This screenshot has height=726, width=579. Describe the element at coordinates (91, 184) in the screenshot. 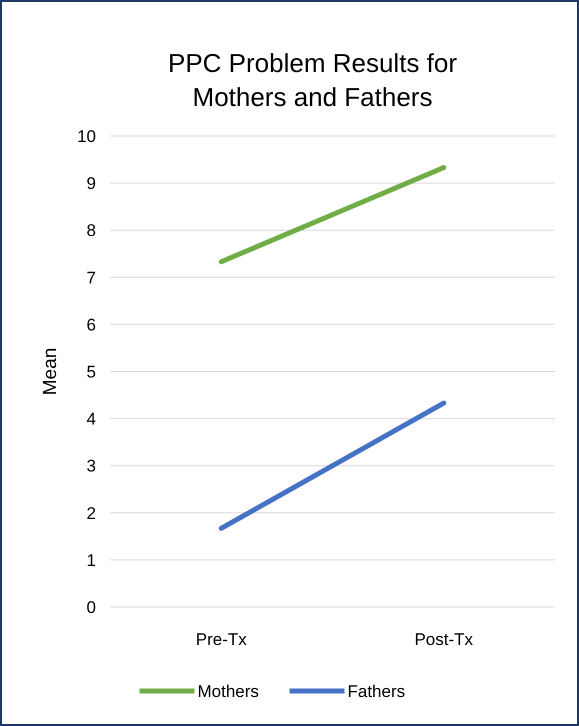

I see `y-tick-label: 9` at that location.